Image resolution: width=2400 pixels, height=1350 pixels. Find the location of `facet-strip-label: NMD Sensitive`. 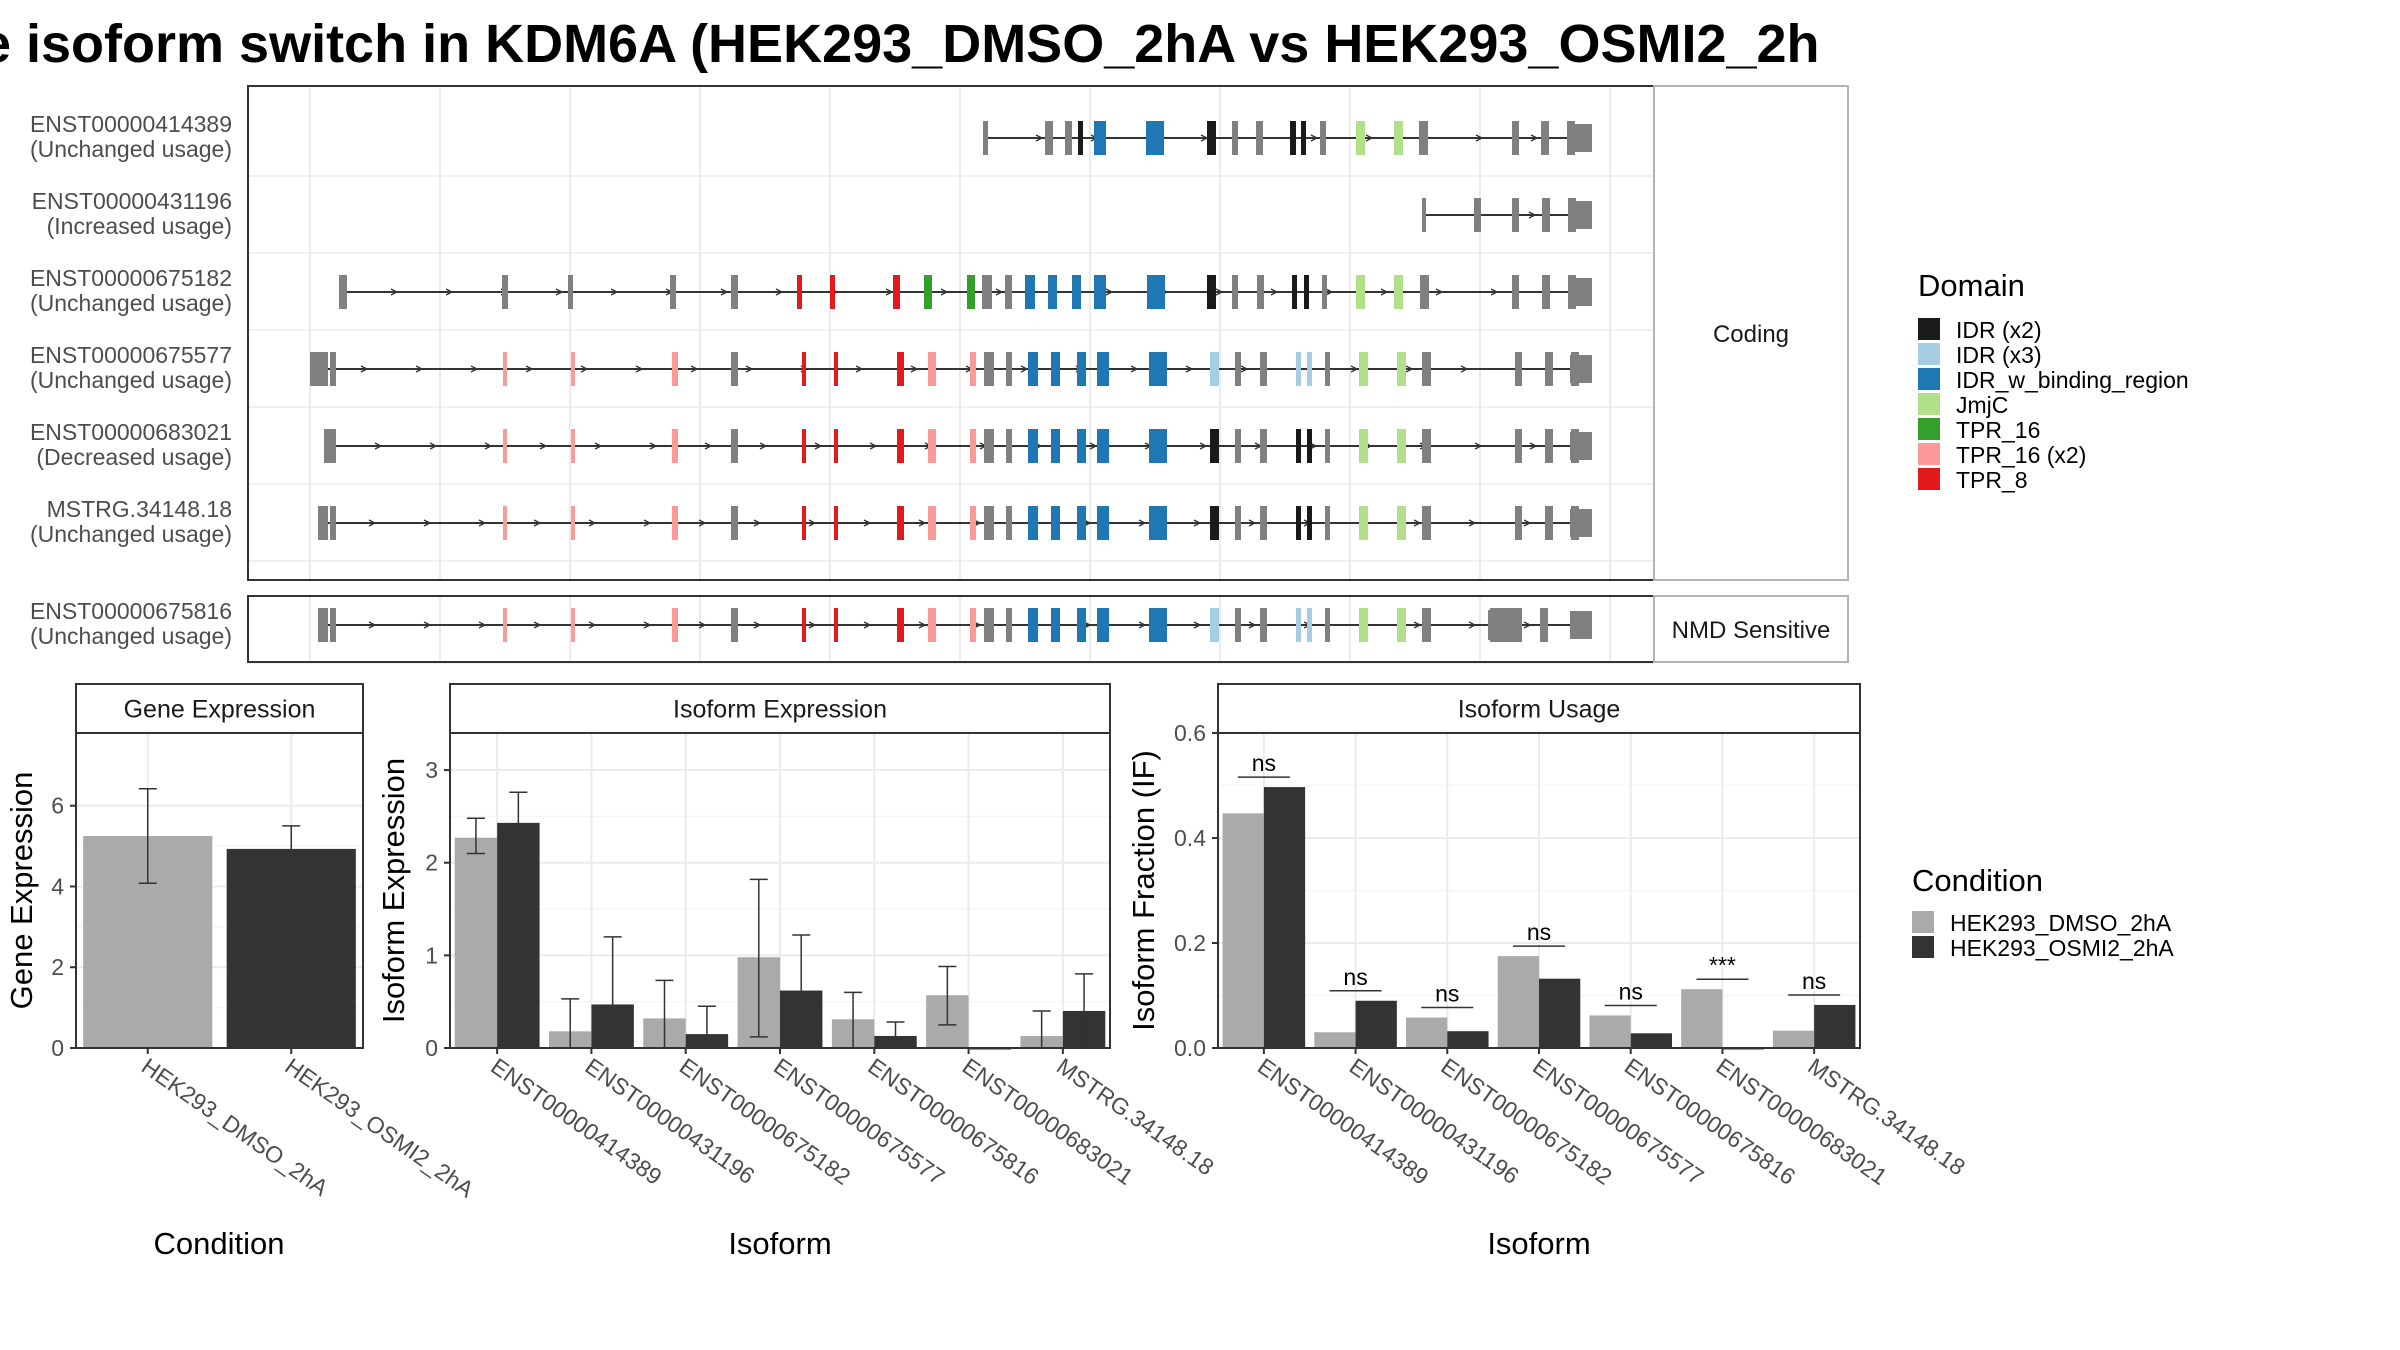

facet-strip-label: NMD Sensitive is located at coordinates (1751, 630).